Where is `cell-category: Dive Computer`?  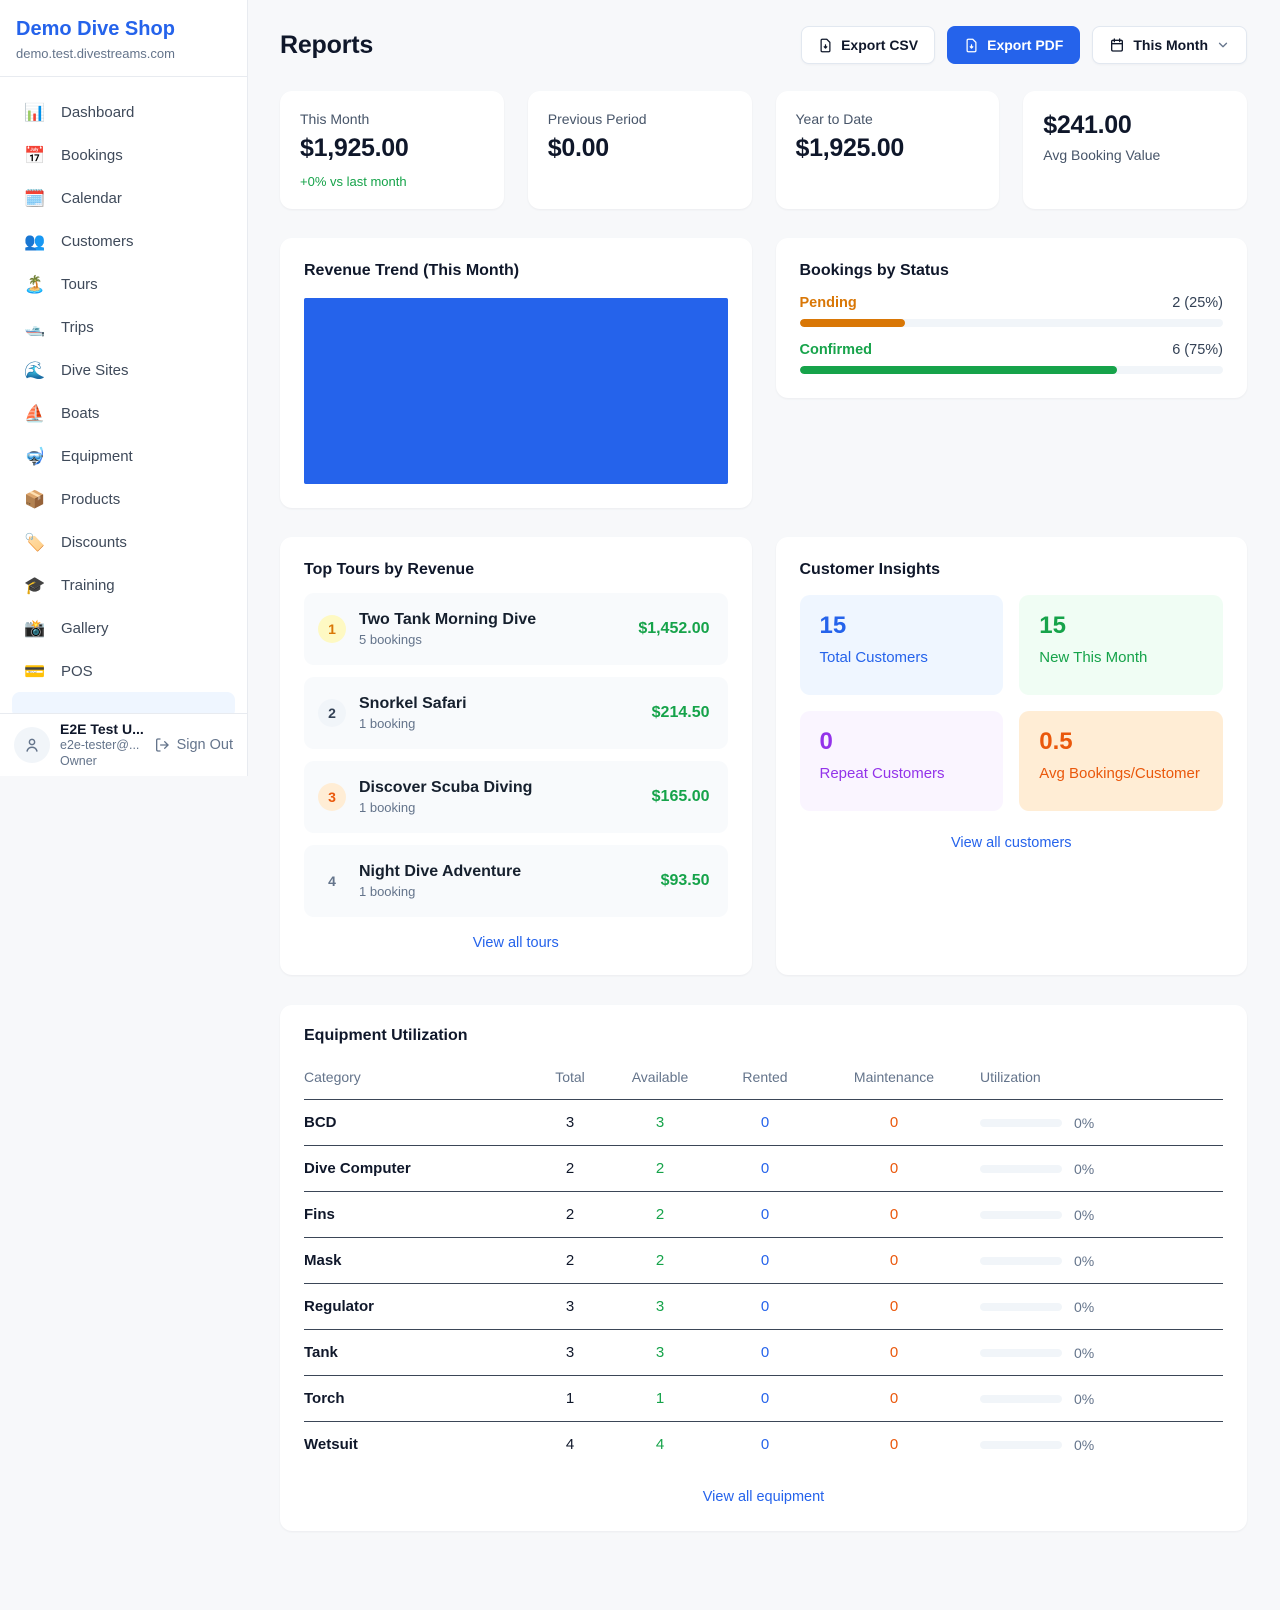 cell-category: Dive Computer is located at coordinates (415, 1168).